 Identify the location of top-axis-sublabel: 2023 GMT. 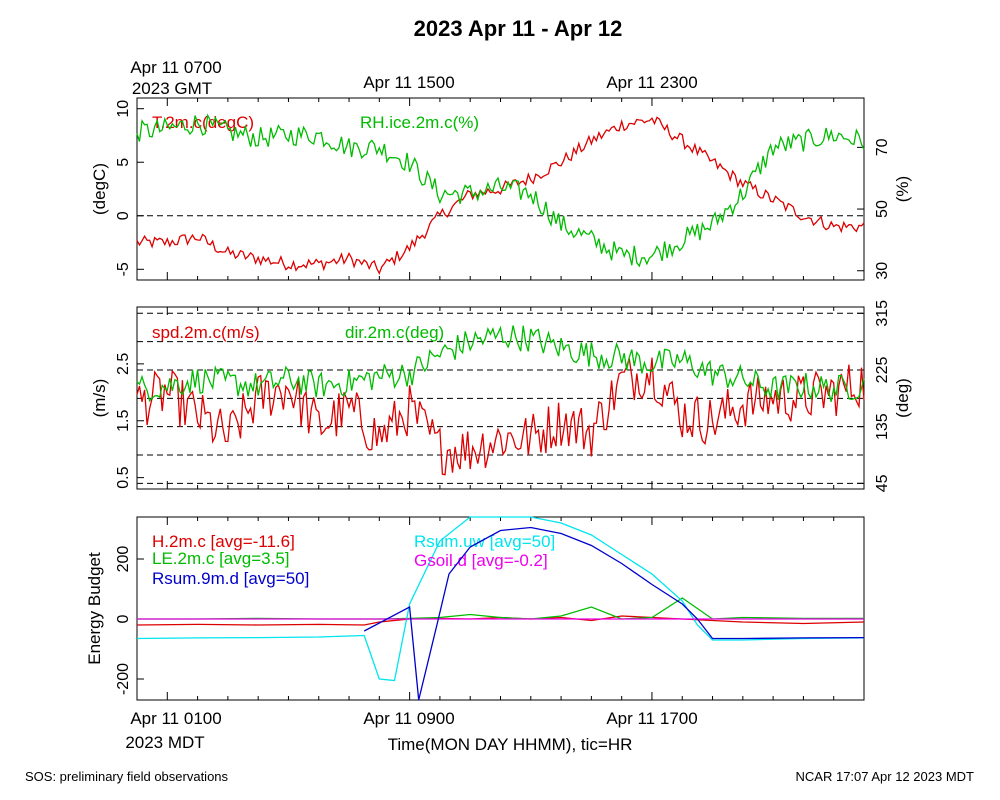
(172, 88).